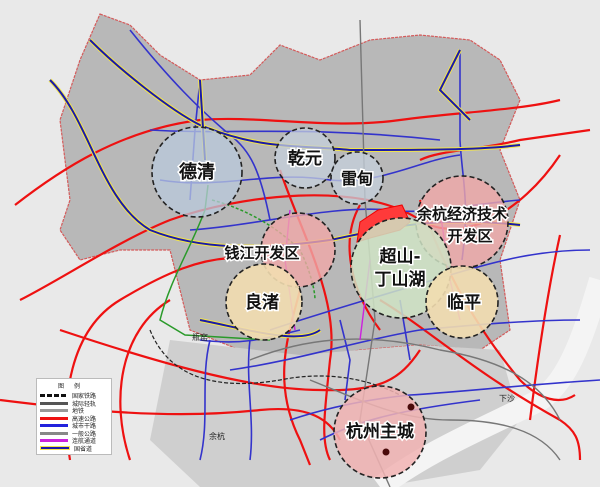 The width and height of the screenshot is (600, 487). I want to click on place-xiasha: 下沙, so click(507, 398).